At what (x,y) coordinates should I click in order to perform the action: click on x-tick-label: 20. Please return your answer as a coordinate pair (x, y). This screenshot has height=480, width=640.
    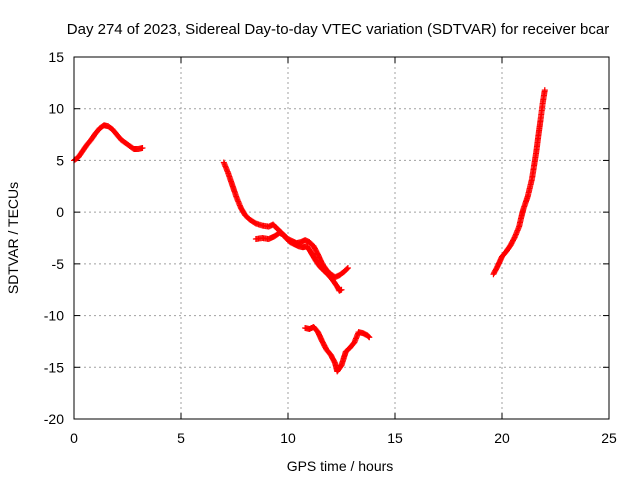
    Looking at the image, I should click on (502, 438).